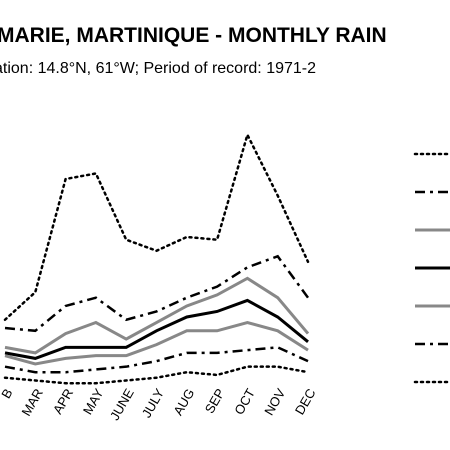 The width and height of the screenshot is (450, 450). What do you see at coordinates (63, 401) in the screenshot?
I see `x-tick-label: APR` at bounding box center [63, 401].